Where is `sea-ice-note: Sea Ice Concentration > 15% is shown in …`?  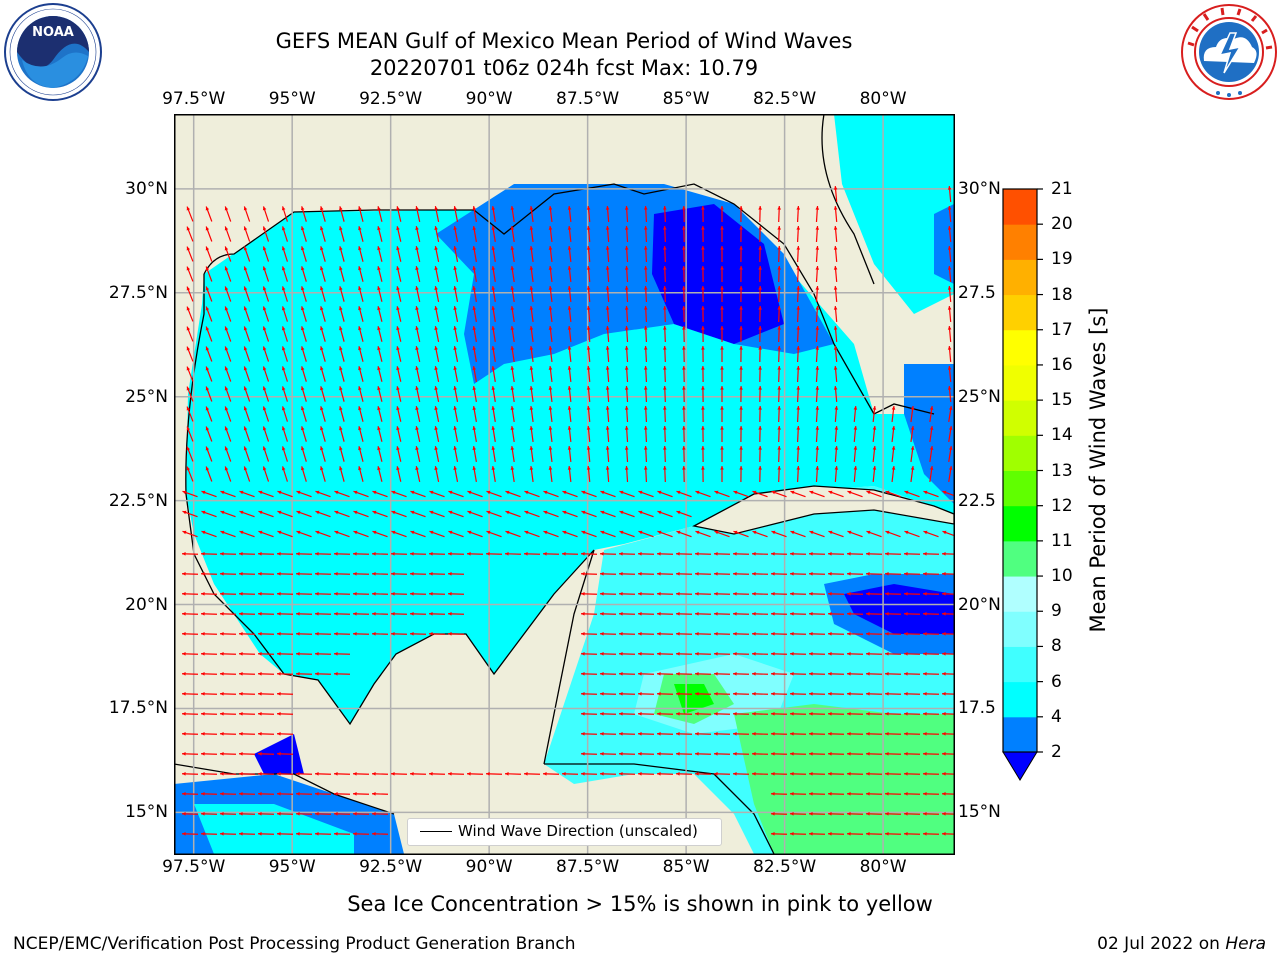
sea-ice-note: Sea Ice Concentration > 15% is shown in … is located at coordinates (640, 904).